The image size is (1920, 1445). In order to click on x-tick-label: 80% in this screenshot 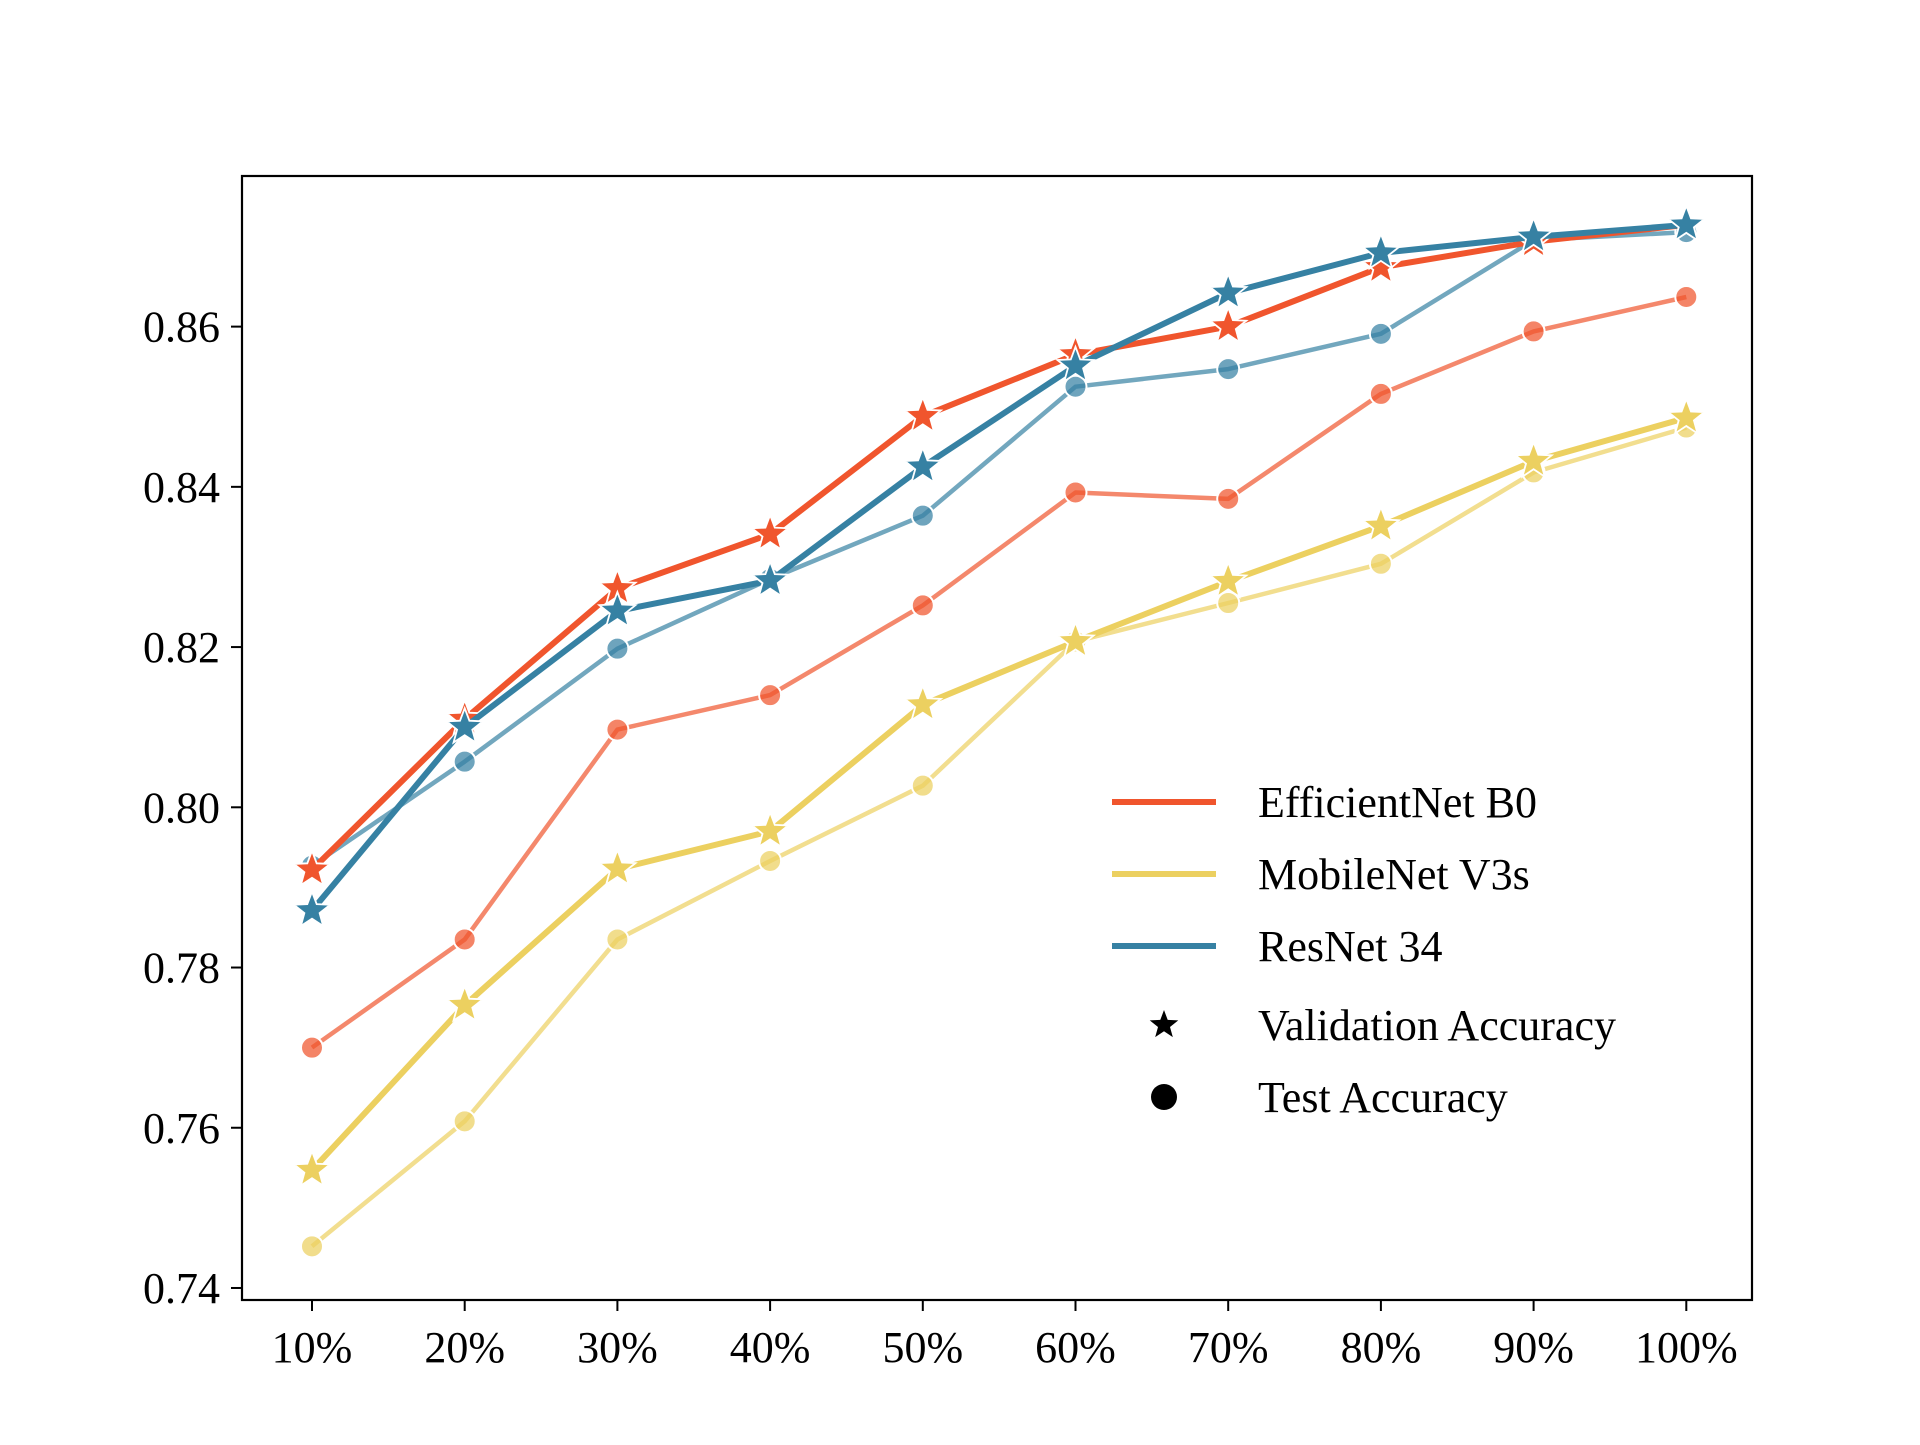, I will do `click(1381, 1347)`.